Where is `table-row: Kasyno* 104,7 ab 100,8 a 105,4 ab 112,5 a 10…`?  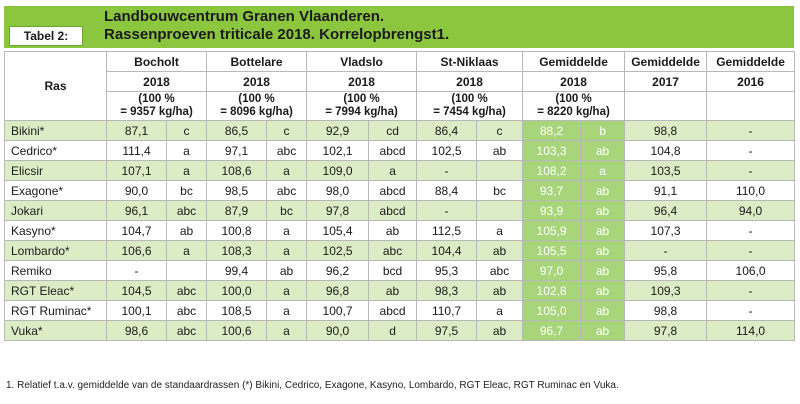 table-row: Kasyno* 104,7 ab 100,8 a 105,4 ab 112,5 a 10… is located at coordinates (400, 230).